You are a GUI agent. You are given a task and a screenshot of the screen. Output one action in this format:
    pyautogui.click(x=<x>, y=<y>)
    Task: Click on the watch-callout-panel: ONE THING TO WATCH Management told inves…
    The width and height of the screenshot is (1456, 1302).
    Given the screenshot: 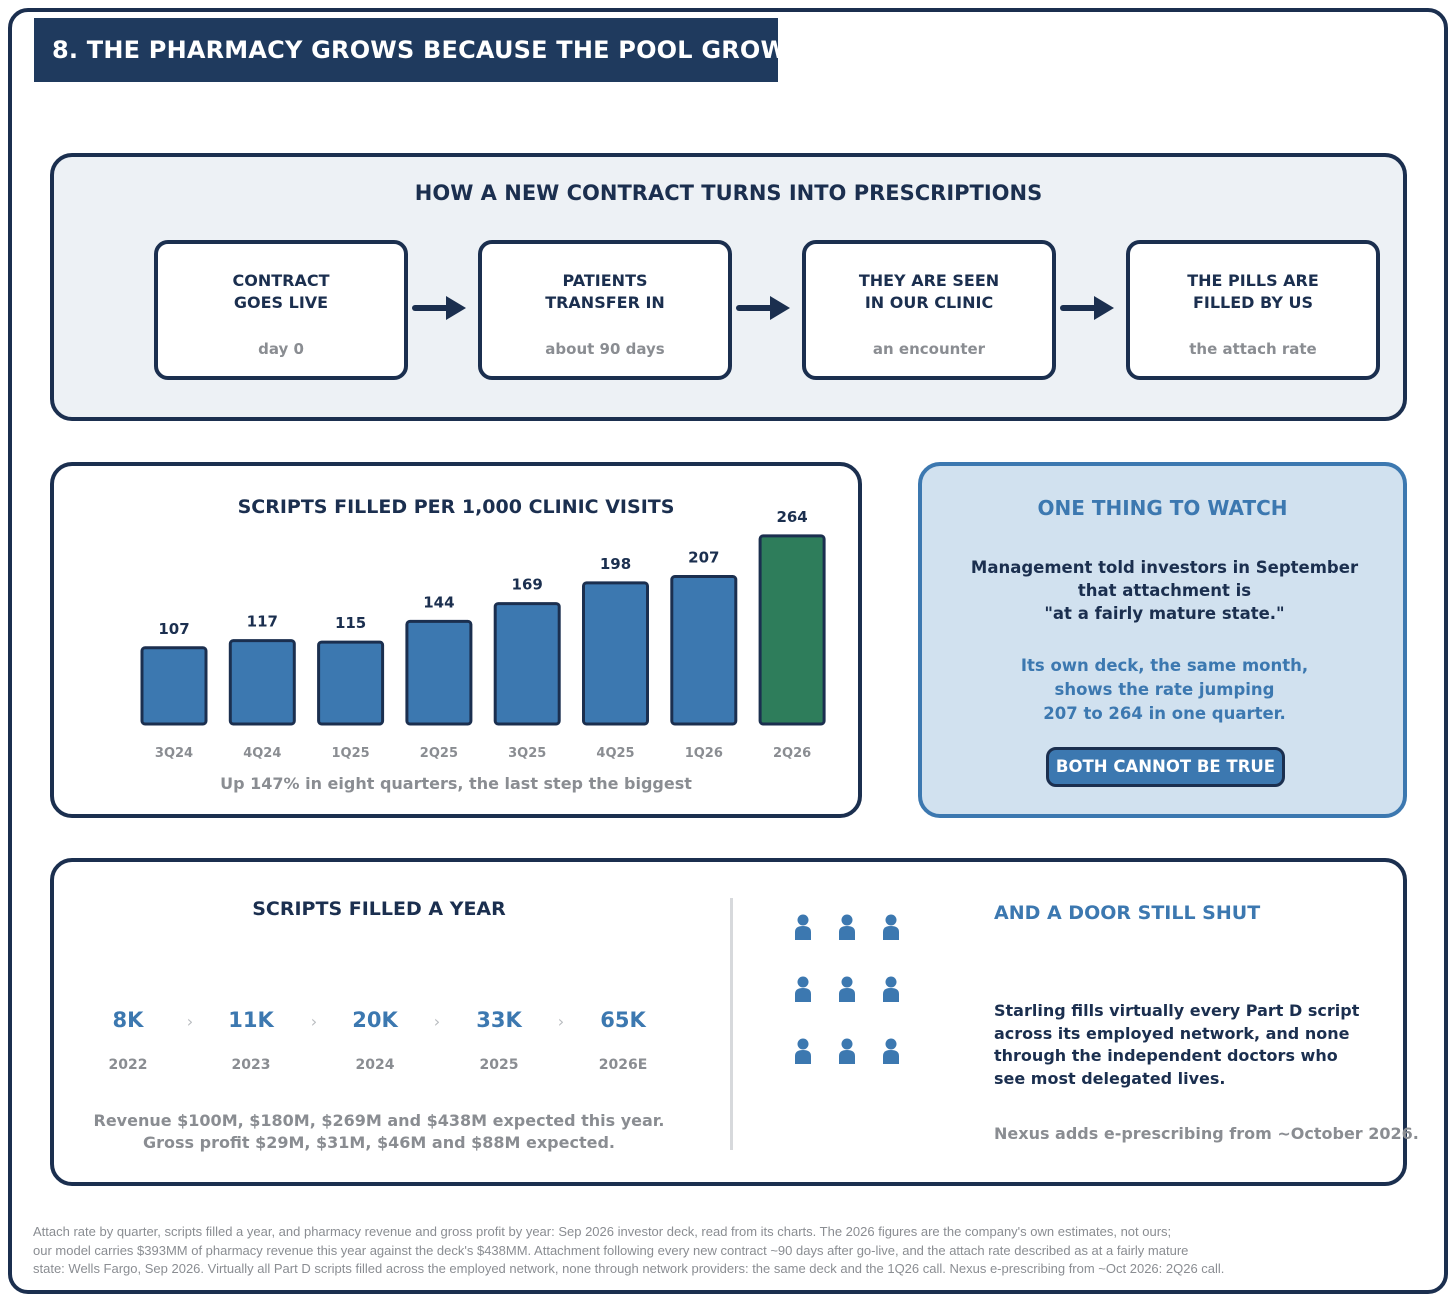 What is the action you would take?
    pyautogui.click(x=1162, y=640)
    